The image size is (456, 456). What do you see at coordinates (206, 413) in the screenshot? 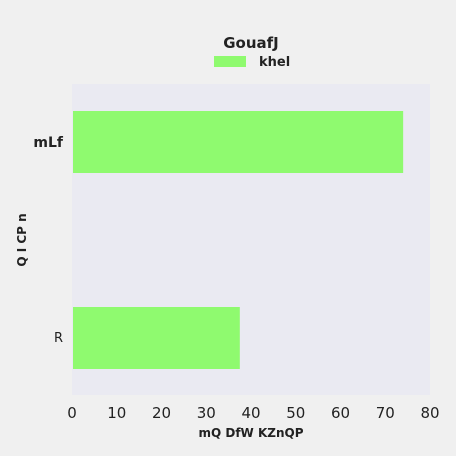
I see `x-tick-label: 30` at bounding box center [206, 413].